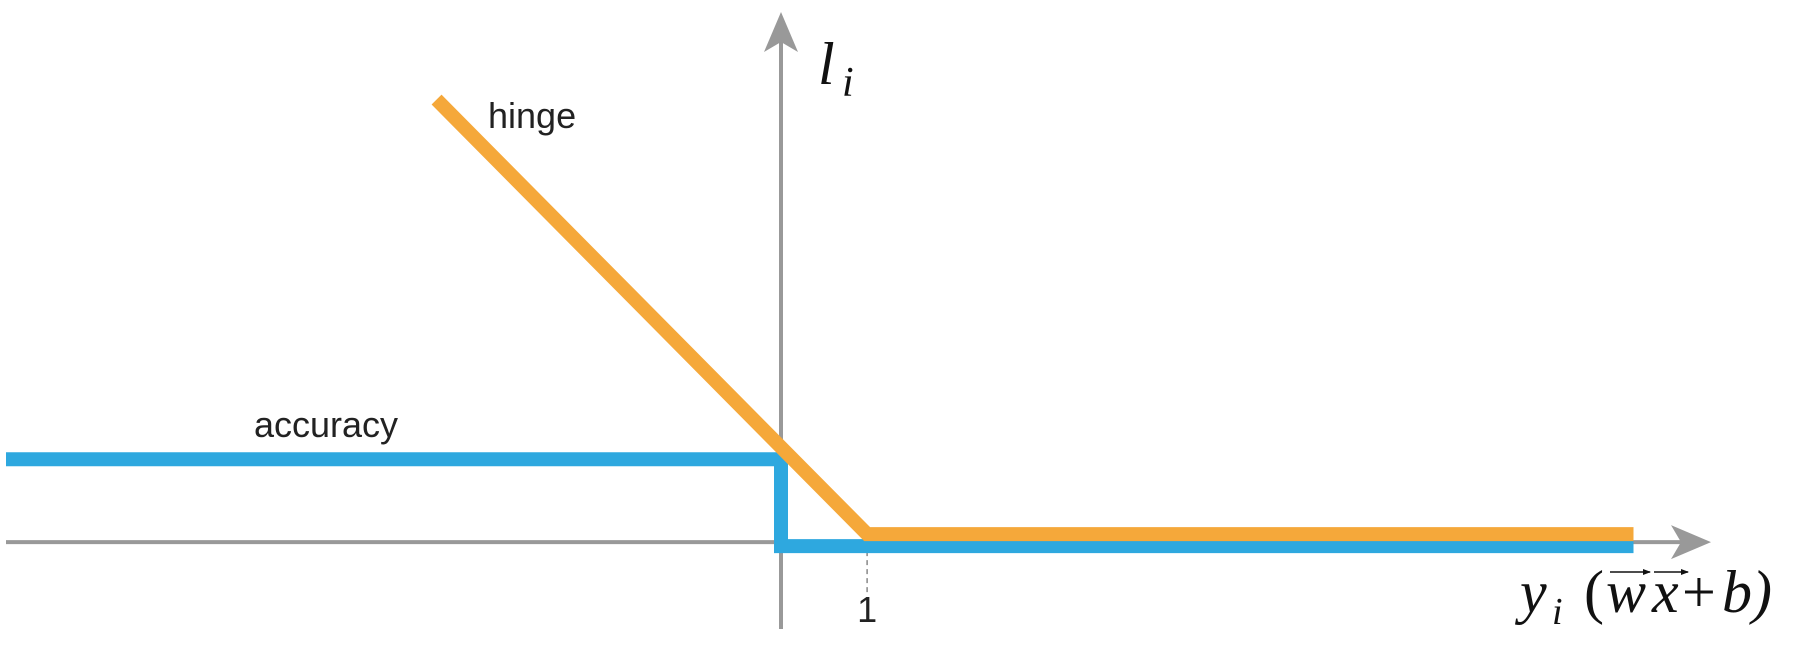 This screenshot has height=650, width=1800. What do you see at coordinates (1665, 592) in the screenshot?
I see `x-axis-label-x: x` at bounding box center [1665, 592].